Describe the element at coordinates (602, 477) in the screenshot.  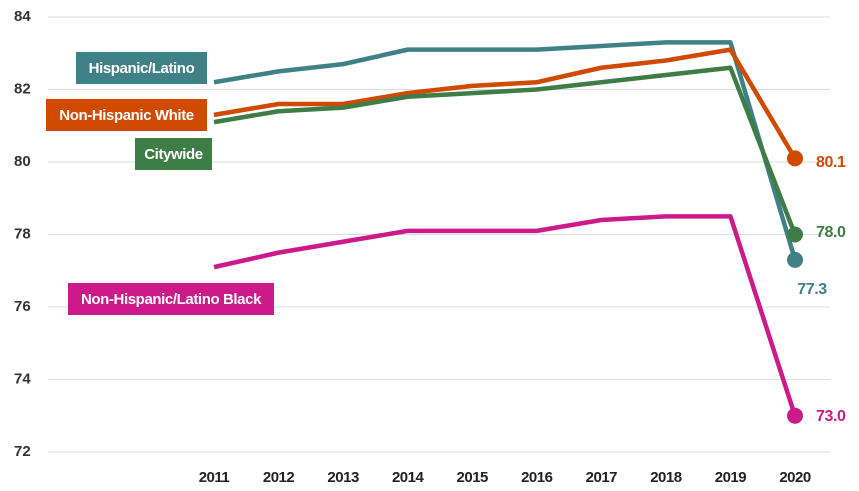
I see `x-tick-label: 2017` at that location.